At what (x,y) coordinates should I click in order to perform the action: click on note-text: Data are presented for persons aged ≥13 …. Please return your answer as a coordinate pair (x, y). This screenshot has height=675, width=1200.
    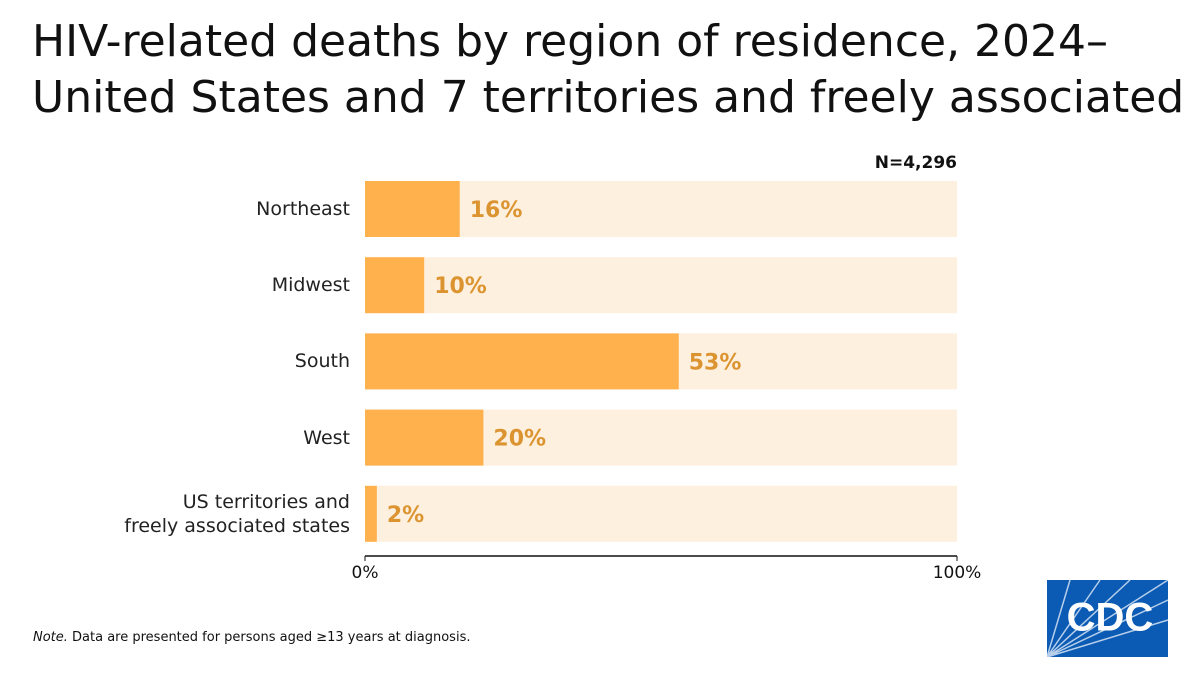
    Looking at the image, I should click on (269, 637).